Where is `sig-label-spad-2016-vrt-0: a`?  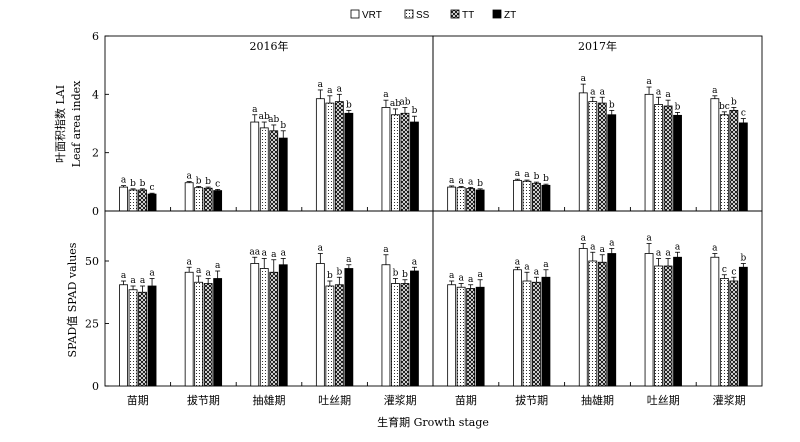
sig-label-spad-2016-vrt-0: a is located at coordinates (124, 276).